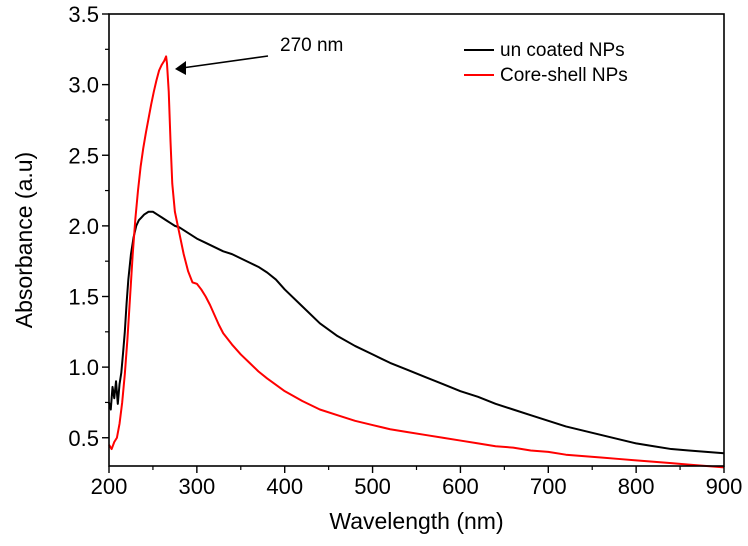  What do you see at coordinates (83, 226) in the screenshot?
I see `y-tick-label: 2.0` at bounding box center [83, 226].